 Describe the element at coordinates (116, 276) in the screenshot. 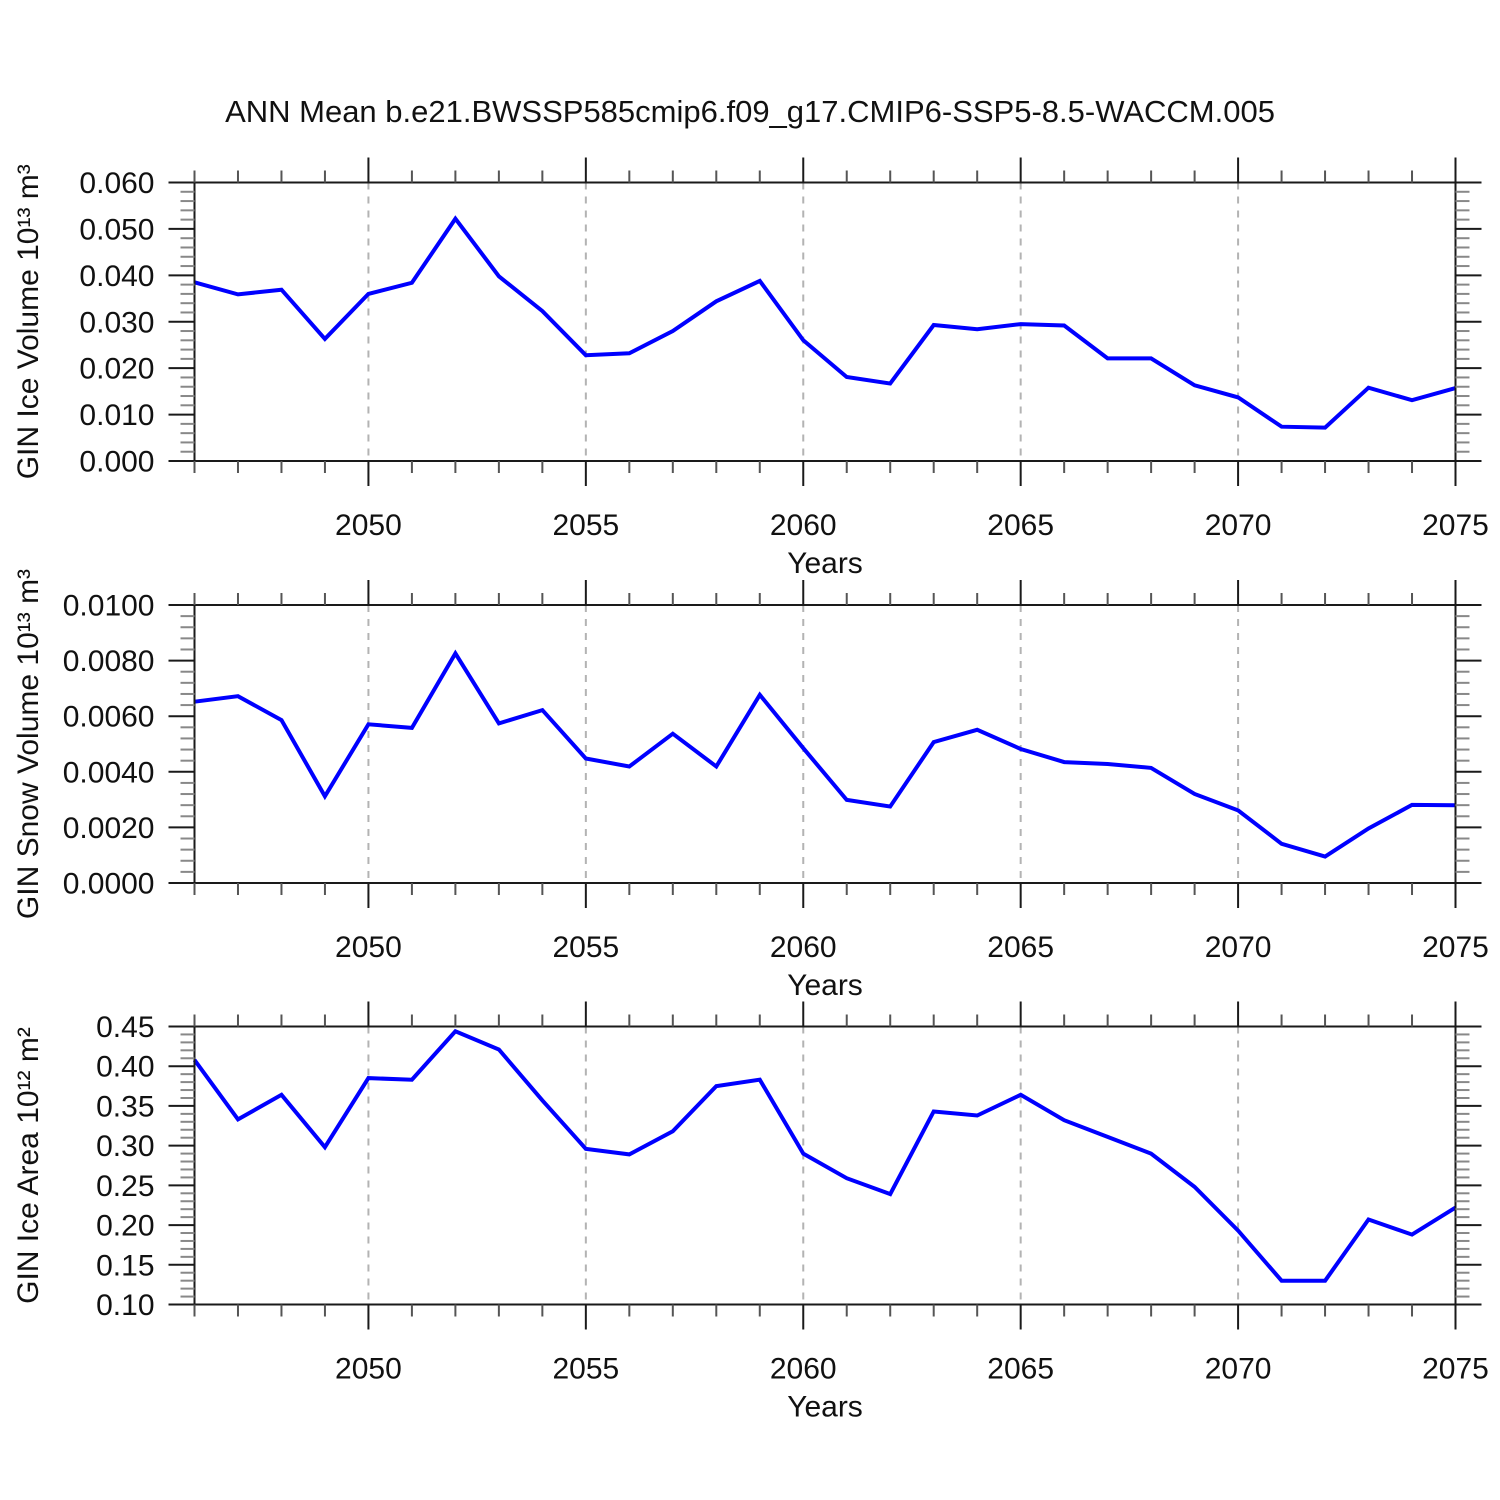

I see `y-tick-label: 0.040` at that location.